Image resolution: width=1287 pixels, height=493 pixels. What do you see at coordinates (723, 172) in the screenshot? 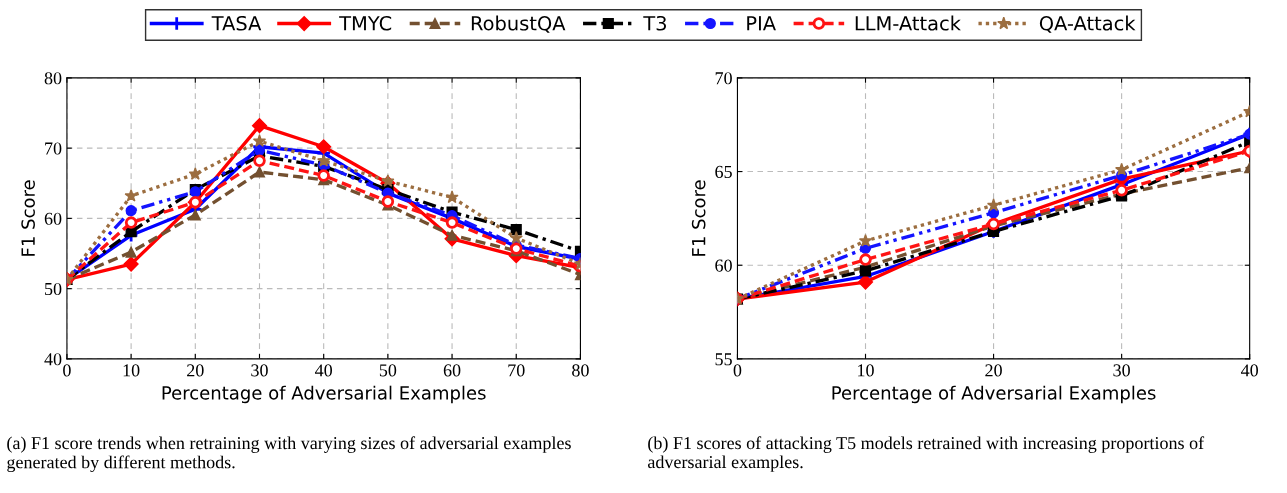
I see `y-tick-label: 65` at bounding box center [723, 172].